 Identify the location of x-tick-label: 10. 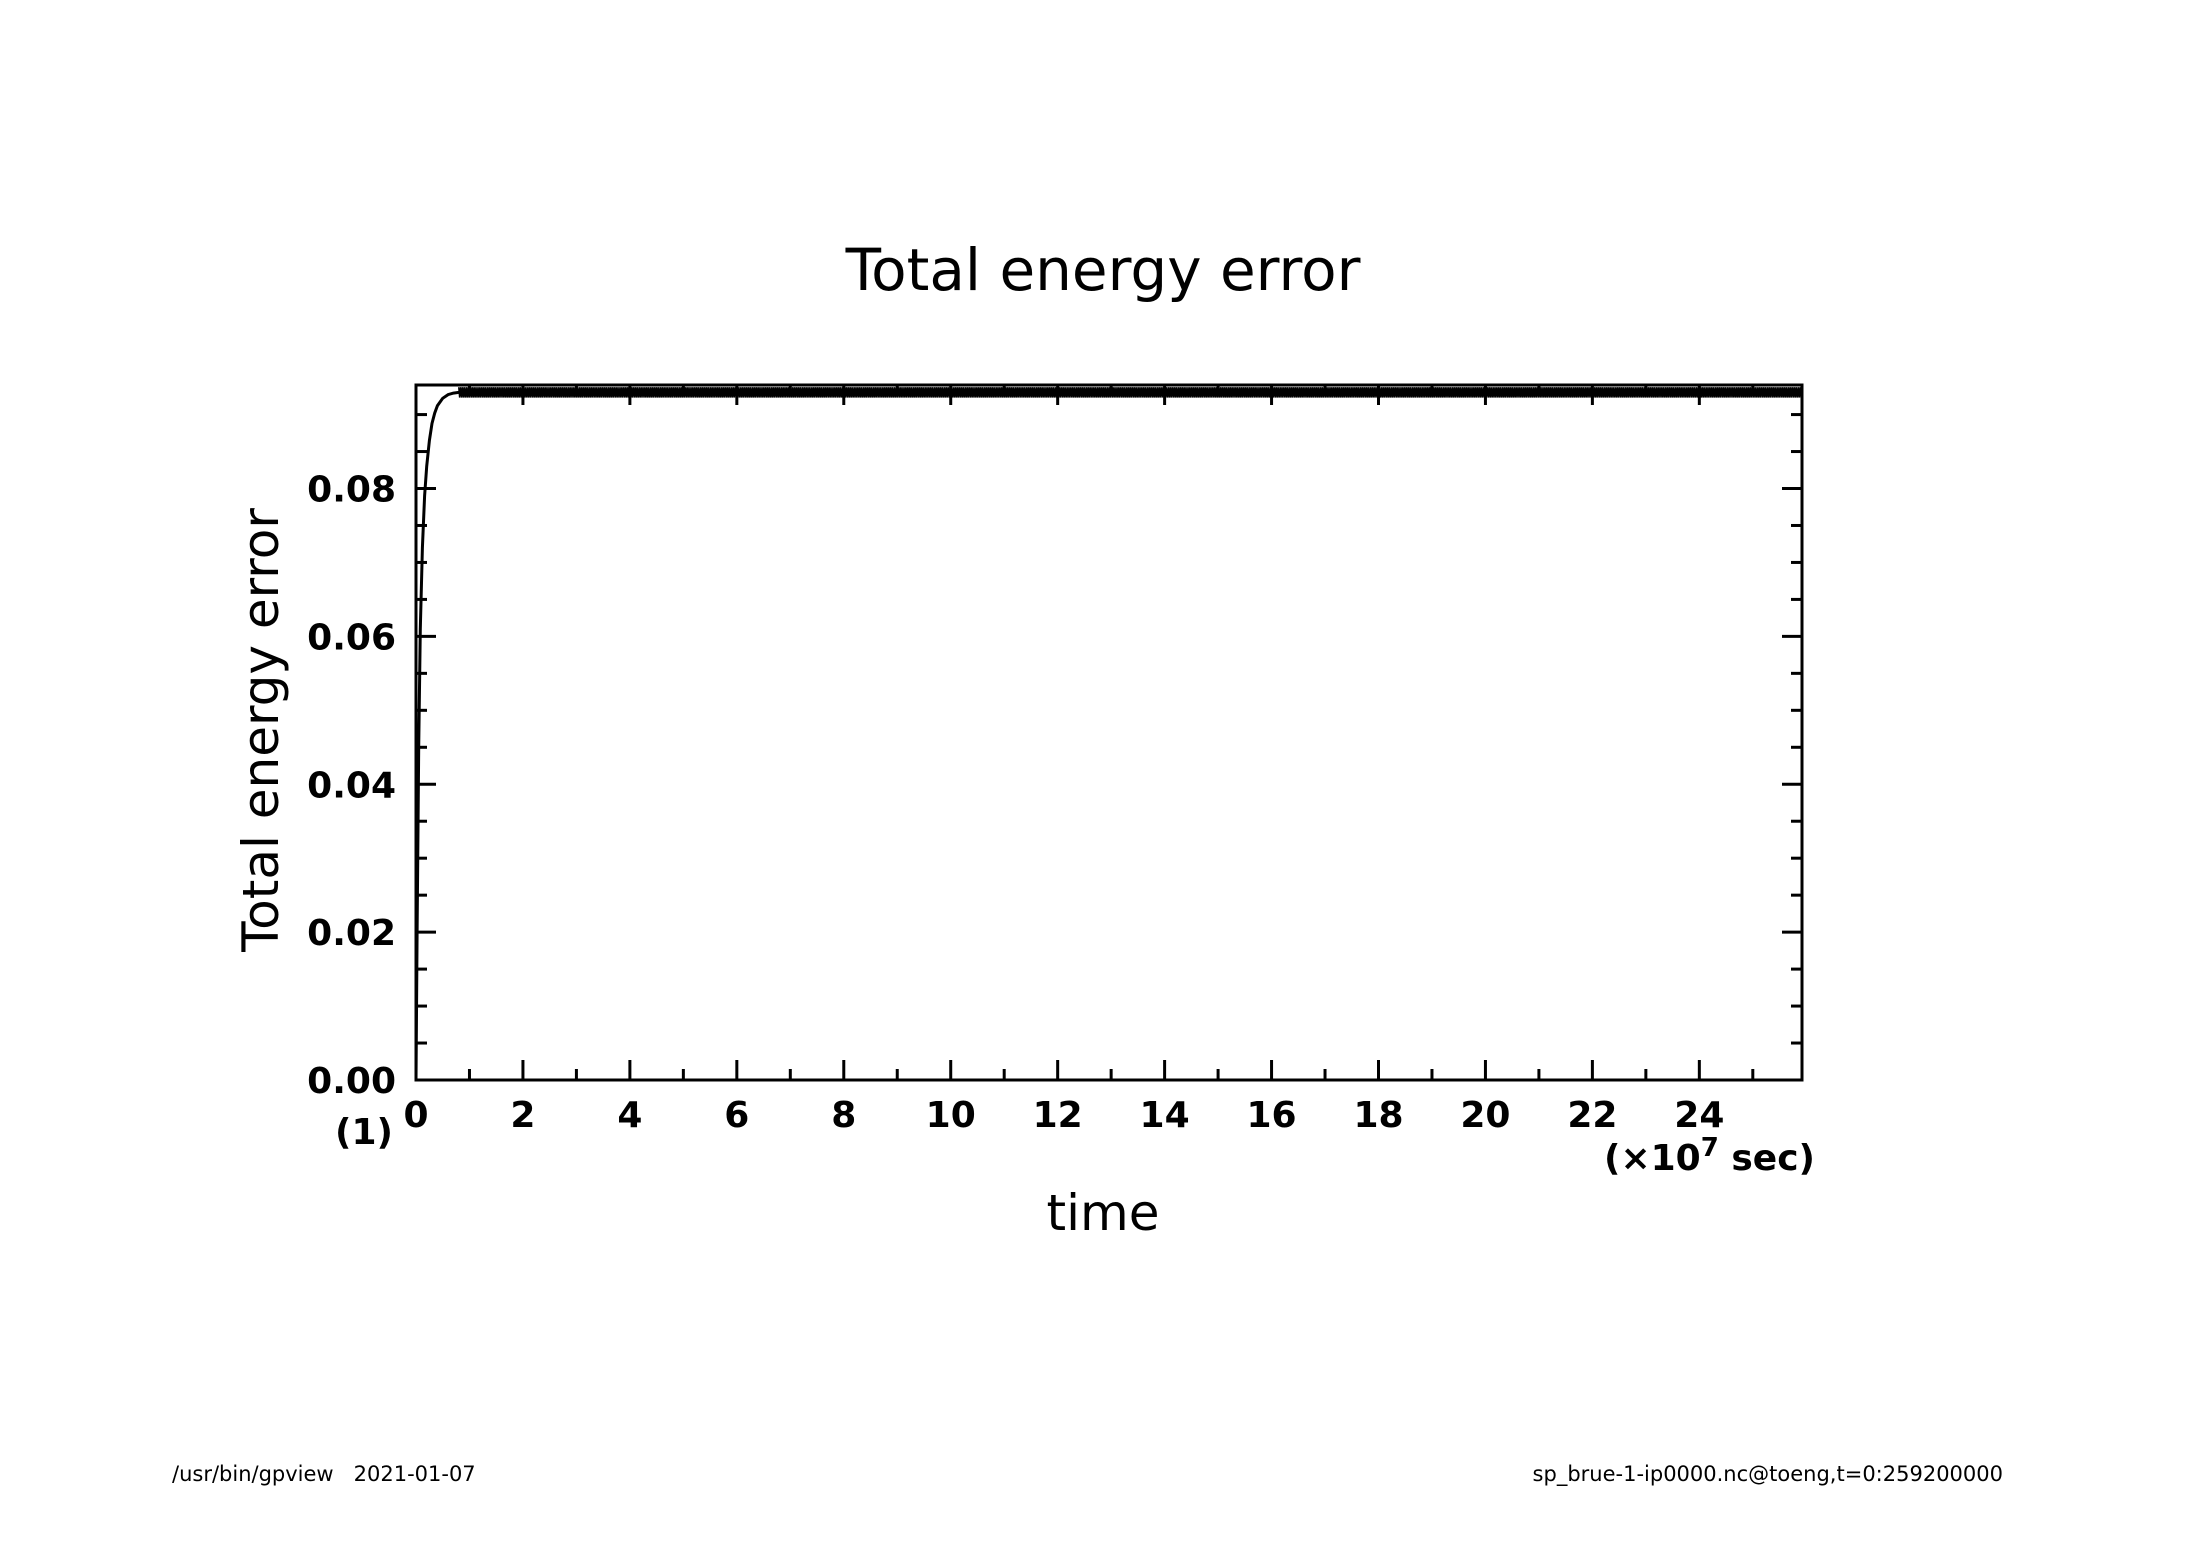
(951, 1115).